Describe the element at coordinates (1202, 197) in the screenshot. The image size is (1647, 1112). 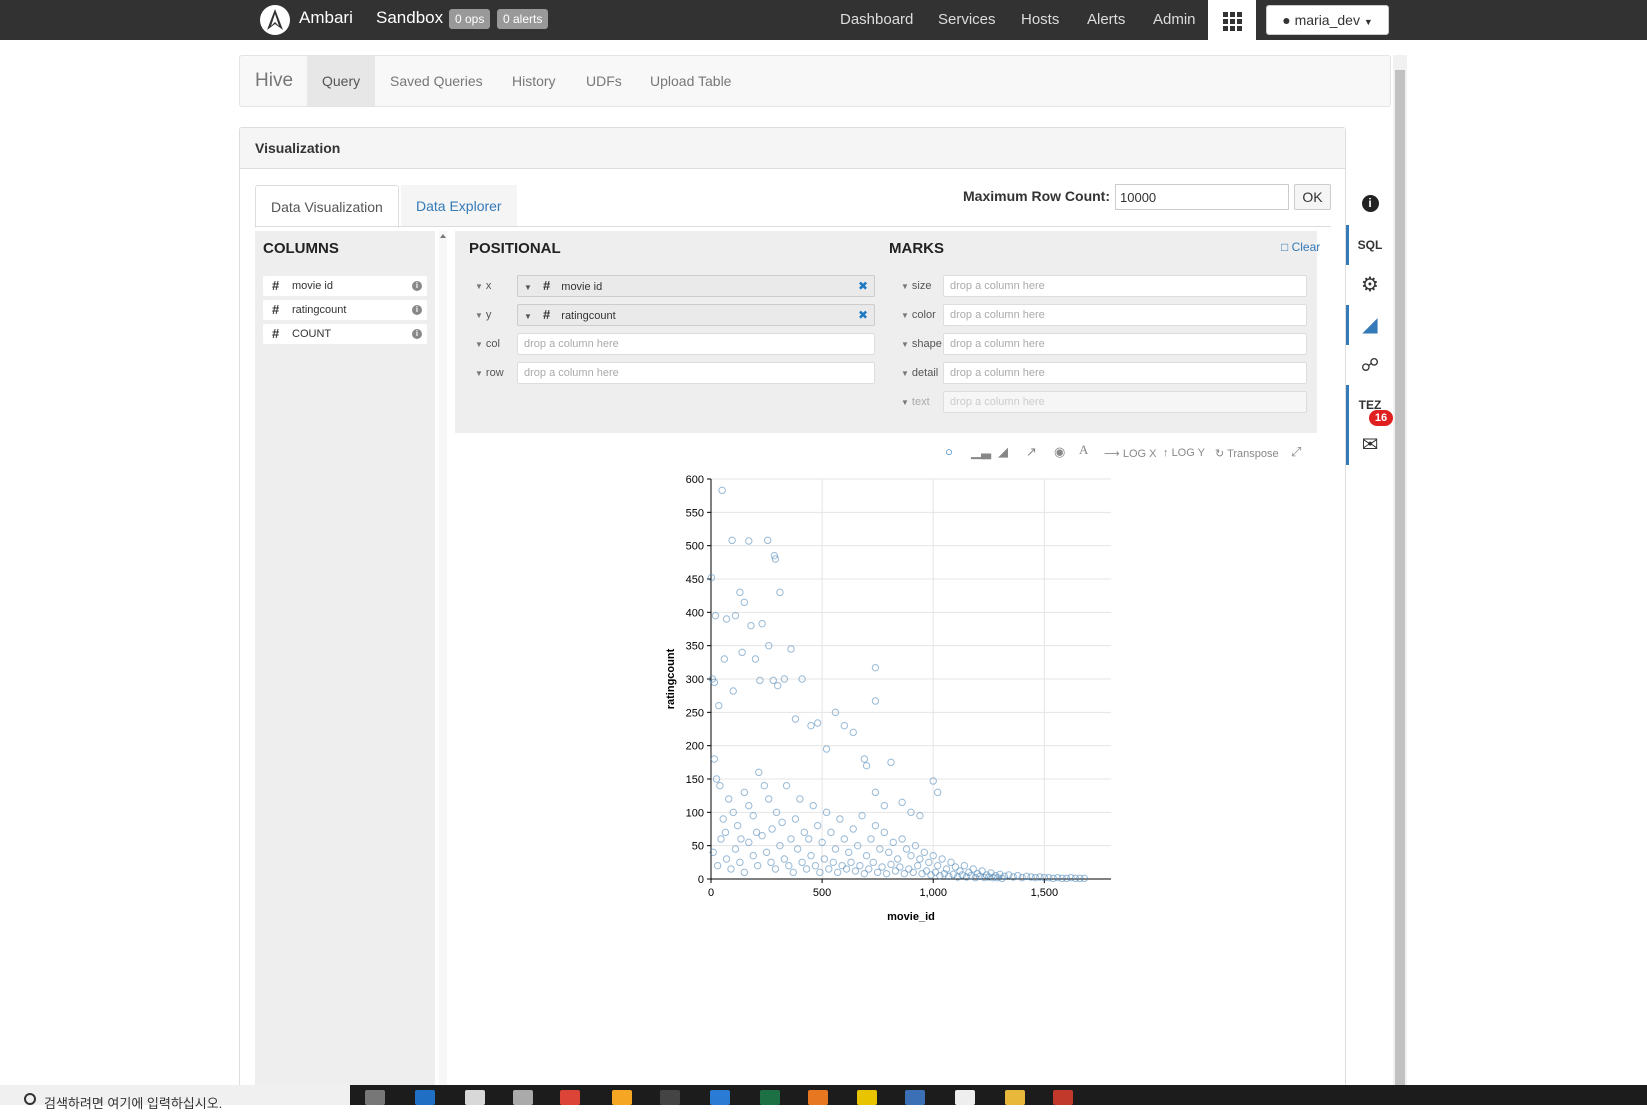
I see `max-row-count-input` at that location.